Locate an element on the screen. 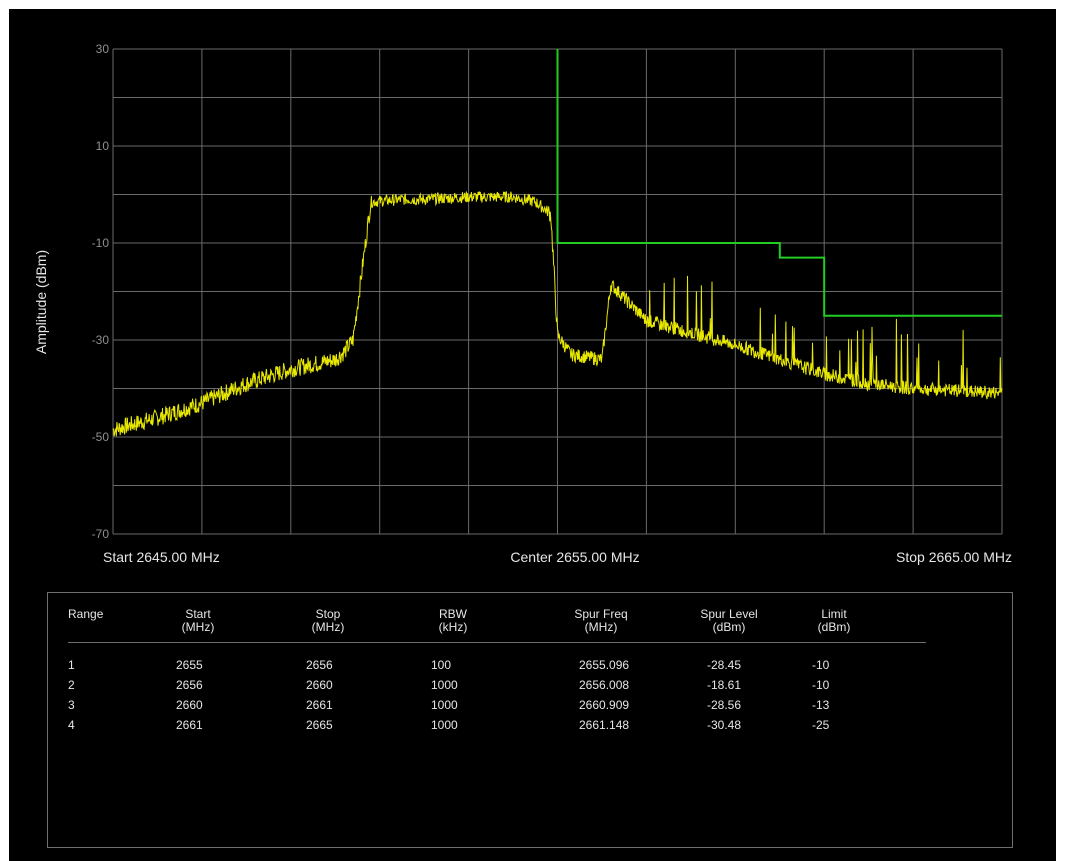 The height and width of the screenshot is (861, 1065). y-tick-label: -70 is located at coordinates (101, 534).